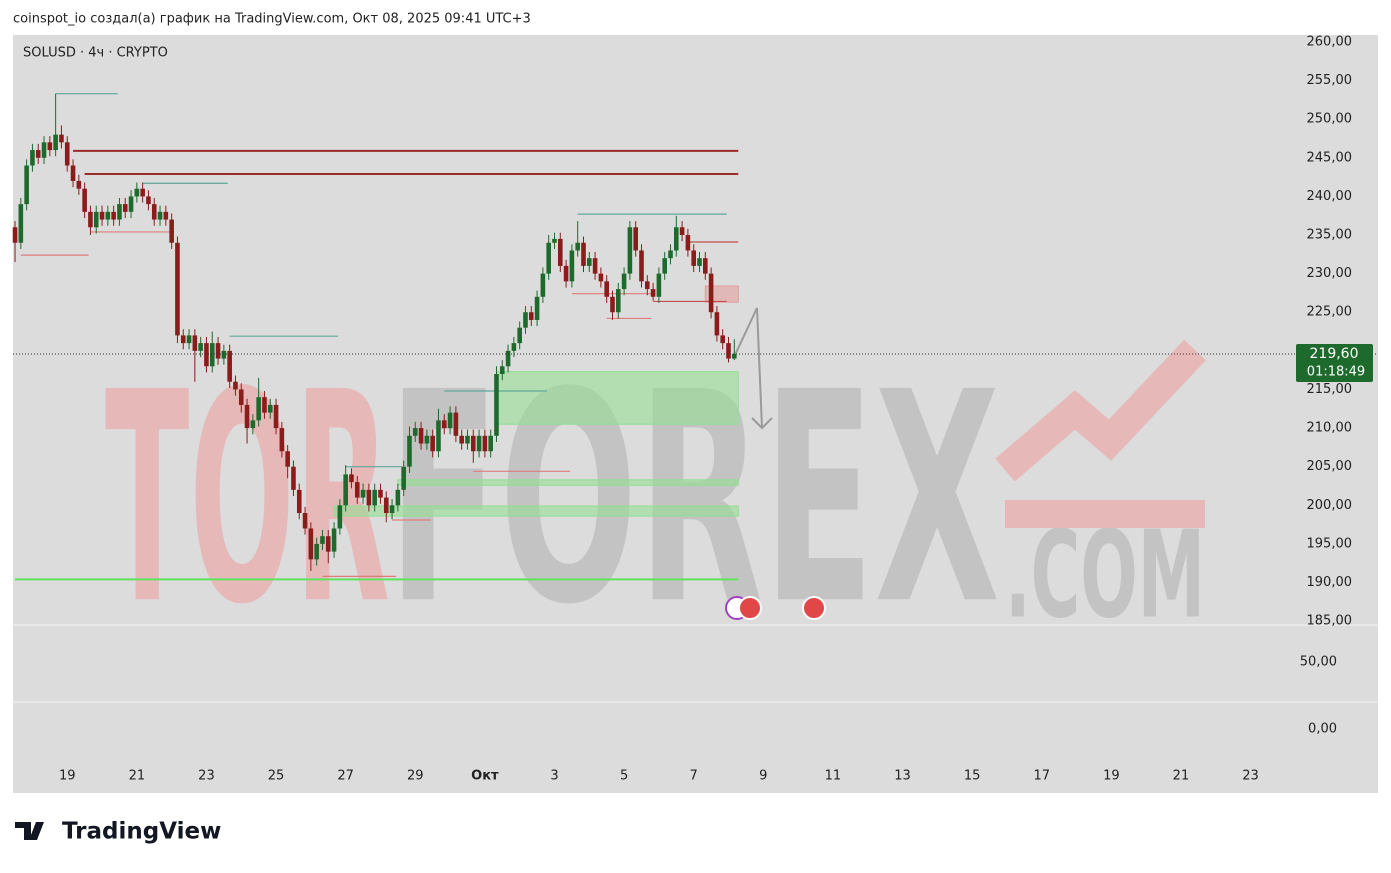 This screenshot has height=873, width=1391. What do you see at coordinates (694, 776) in the screenshot?
I see `x-tick-label: 7` at bounding box center [694, 776].